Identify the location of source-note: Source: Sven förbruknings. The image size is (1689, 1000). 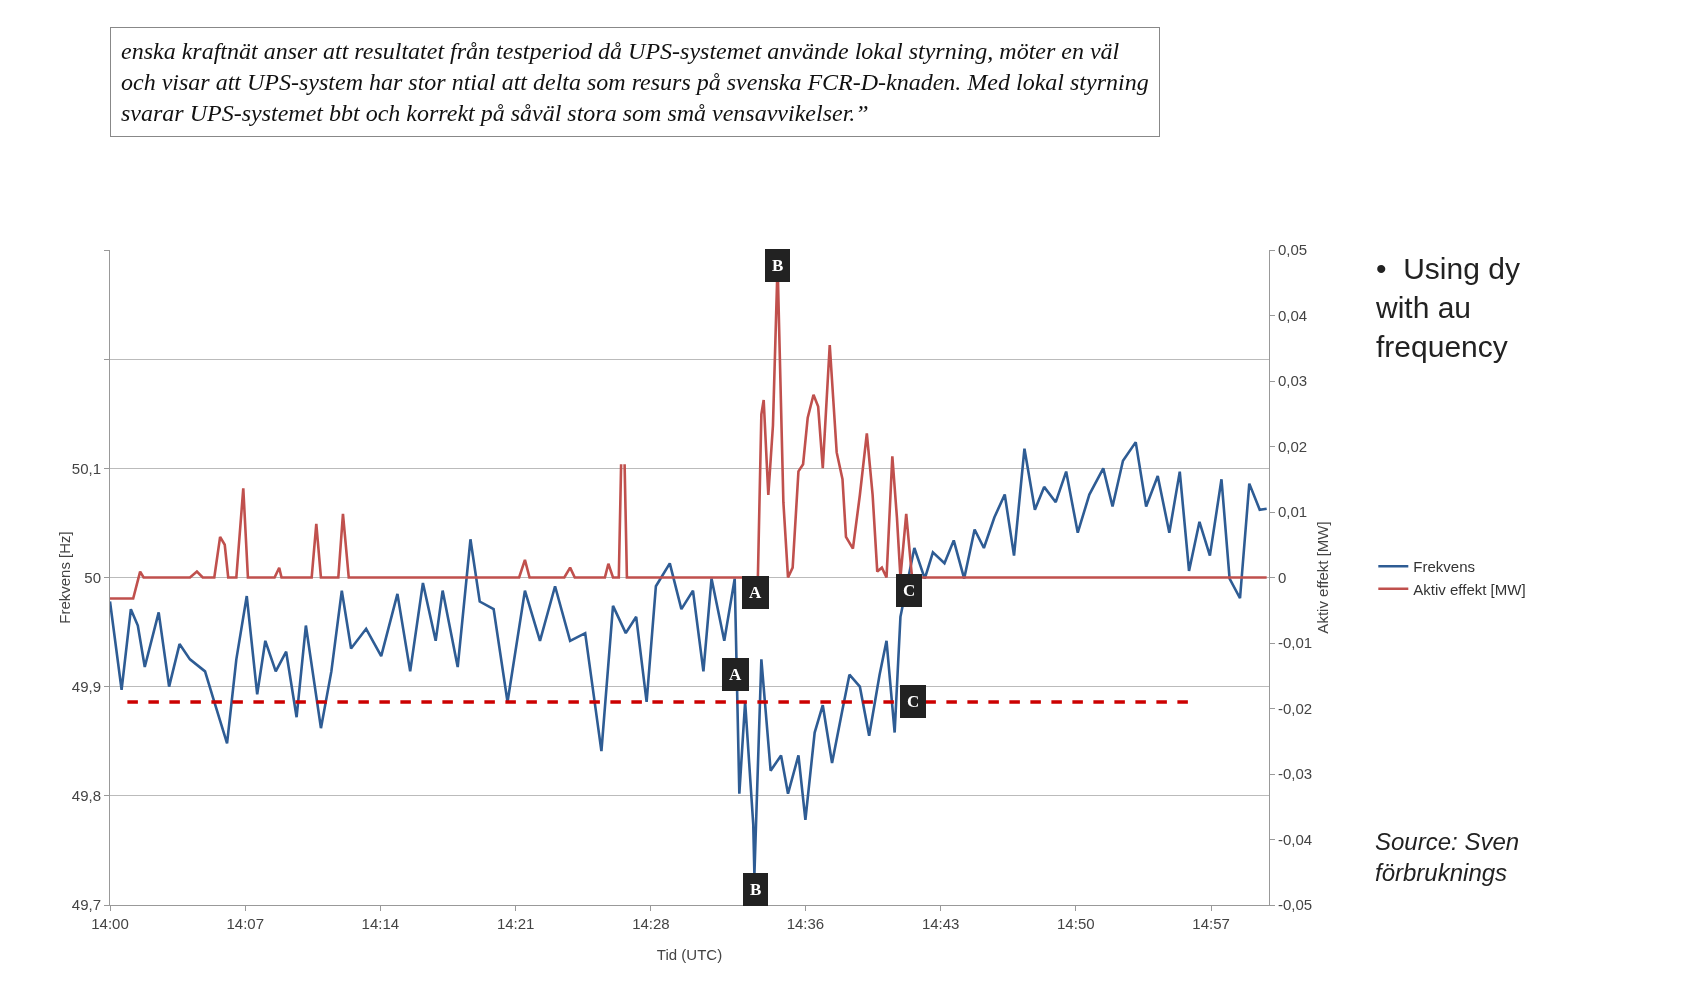
(1447, 857).